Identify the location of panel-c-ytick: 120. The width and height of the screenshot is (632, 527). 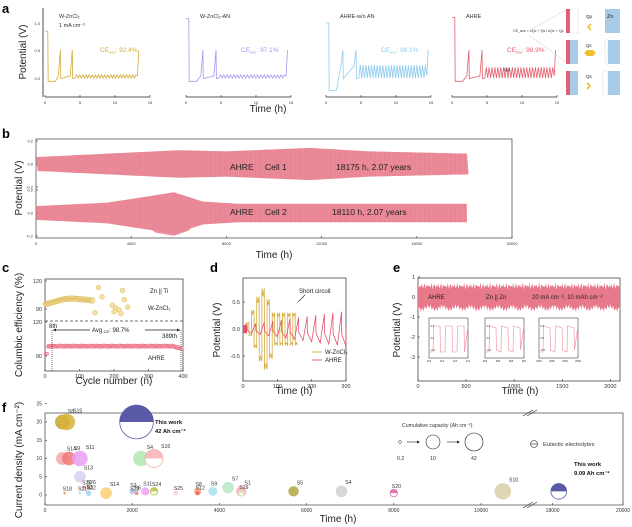
(37, 323).